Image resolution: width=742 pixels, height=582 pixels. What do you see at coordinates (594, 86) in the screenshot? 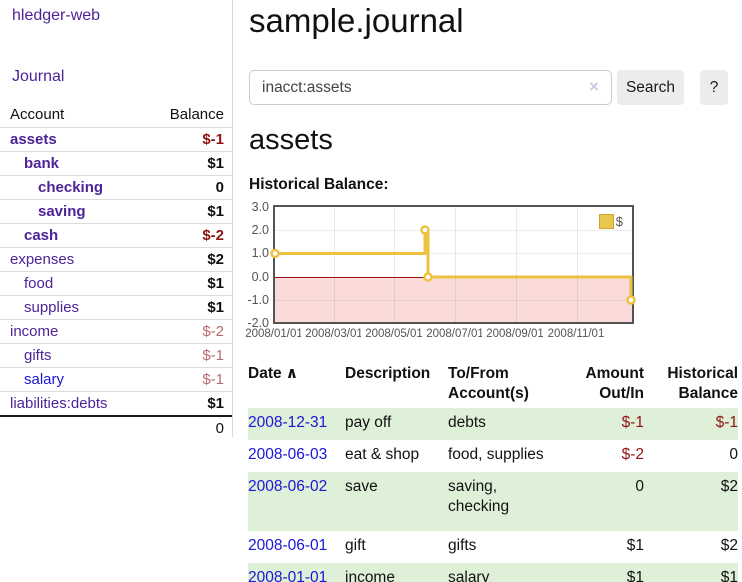
I see `clear-search-icon: ×` at bounding box center [594, 86].